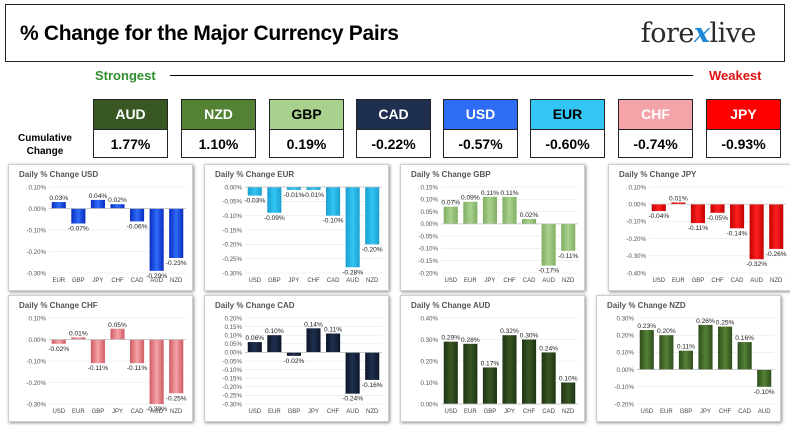  Describe the element at coordinates (313, 324) in the screenshot. I see `data-label: 0.14%` at that location.